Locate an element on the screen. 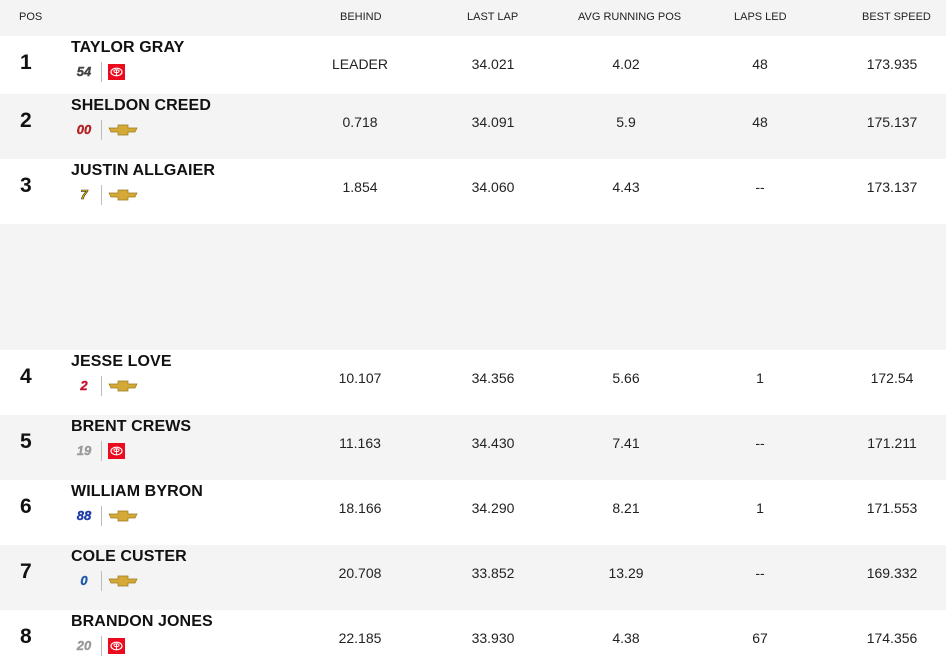 The height and width of the screenshot is (664, 946). driver-name: BRANDON JONES is located at coordinates (142, 621).